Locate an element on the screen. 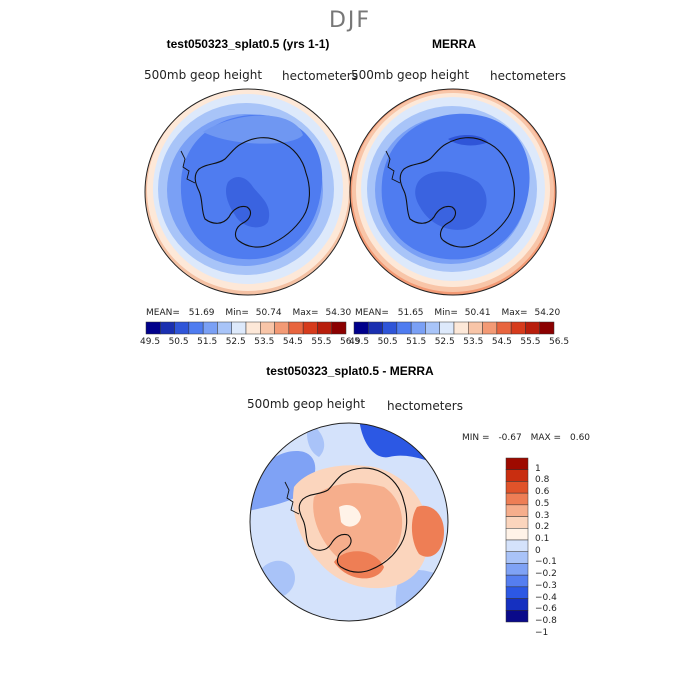  model-stats: MEAN= 51.69 Min= 50.74 Max= 54.30 is located at coordinates (248, 313).